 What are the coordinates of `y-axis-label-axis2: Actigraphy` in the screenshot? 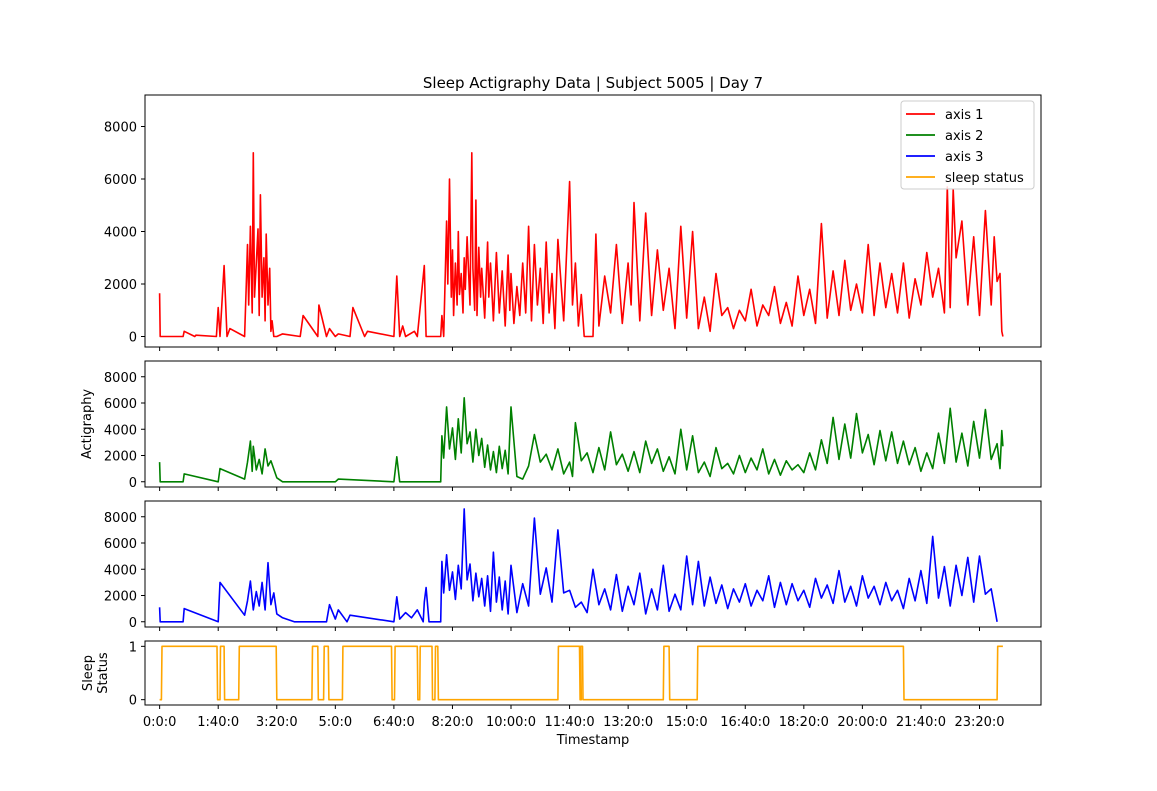 It's located at (87, 424).